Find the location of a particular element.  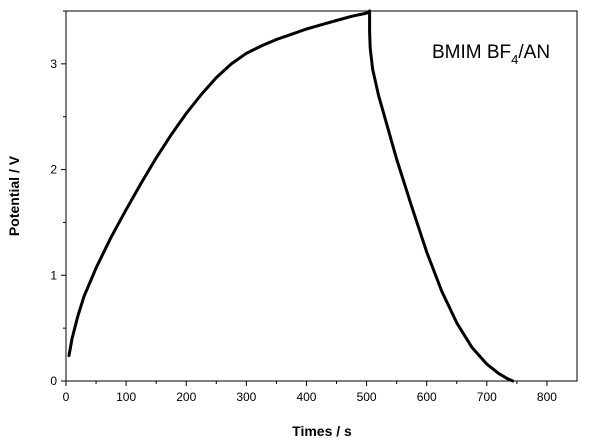

y-axis-title: Potential / V is located at coordinates (14, 195).